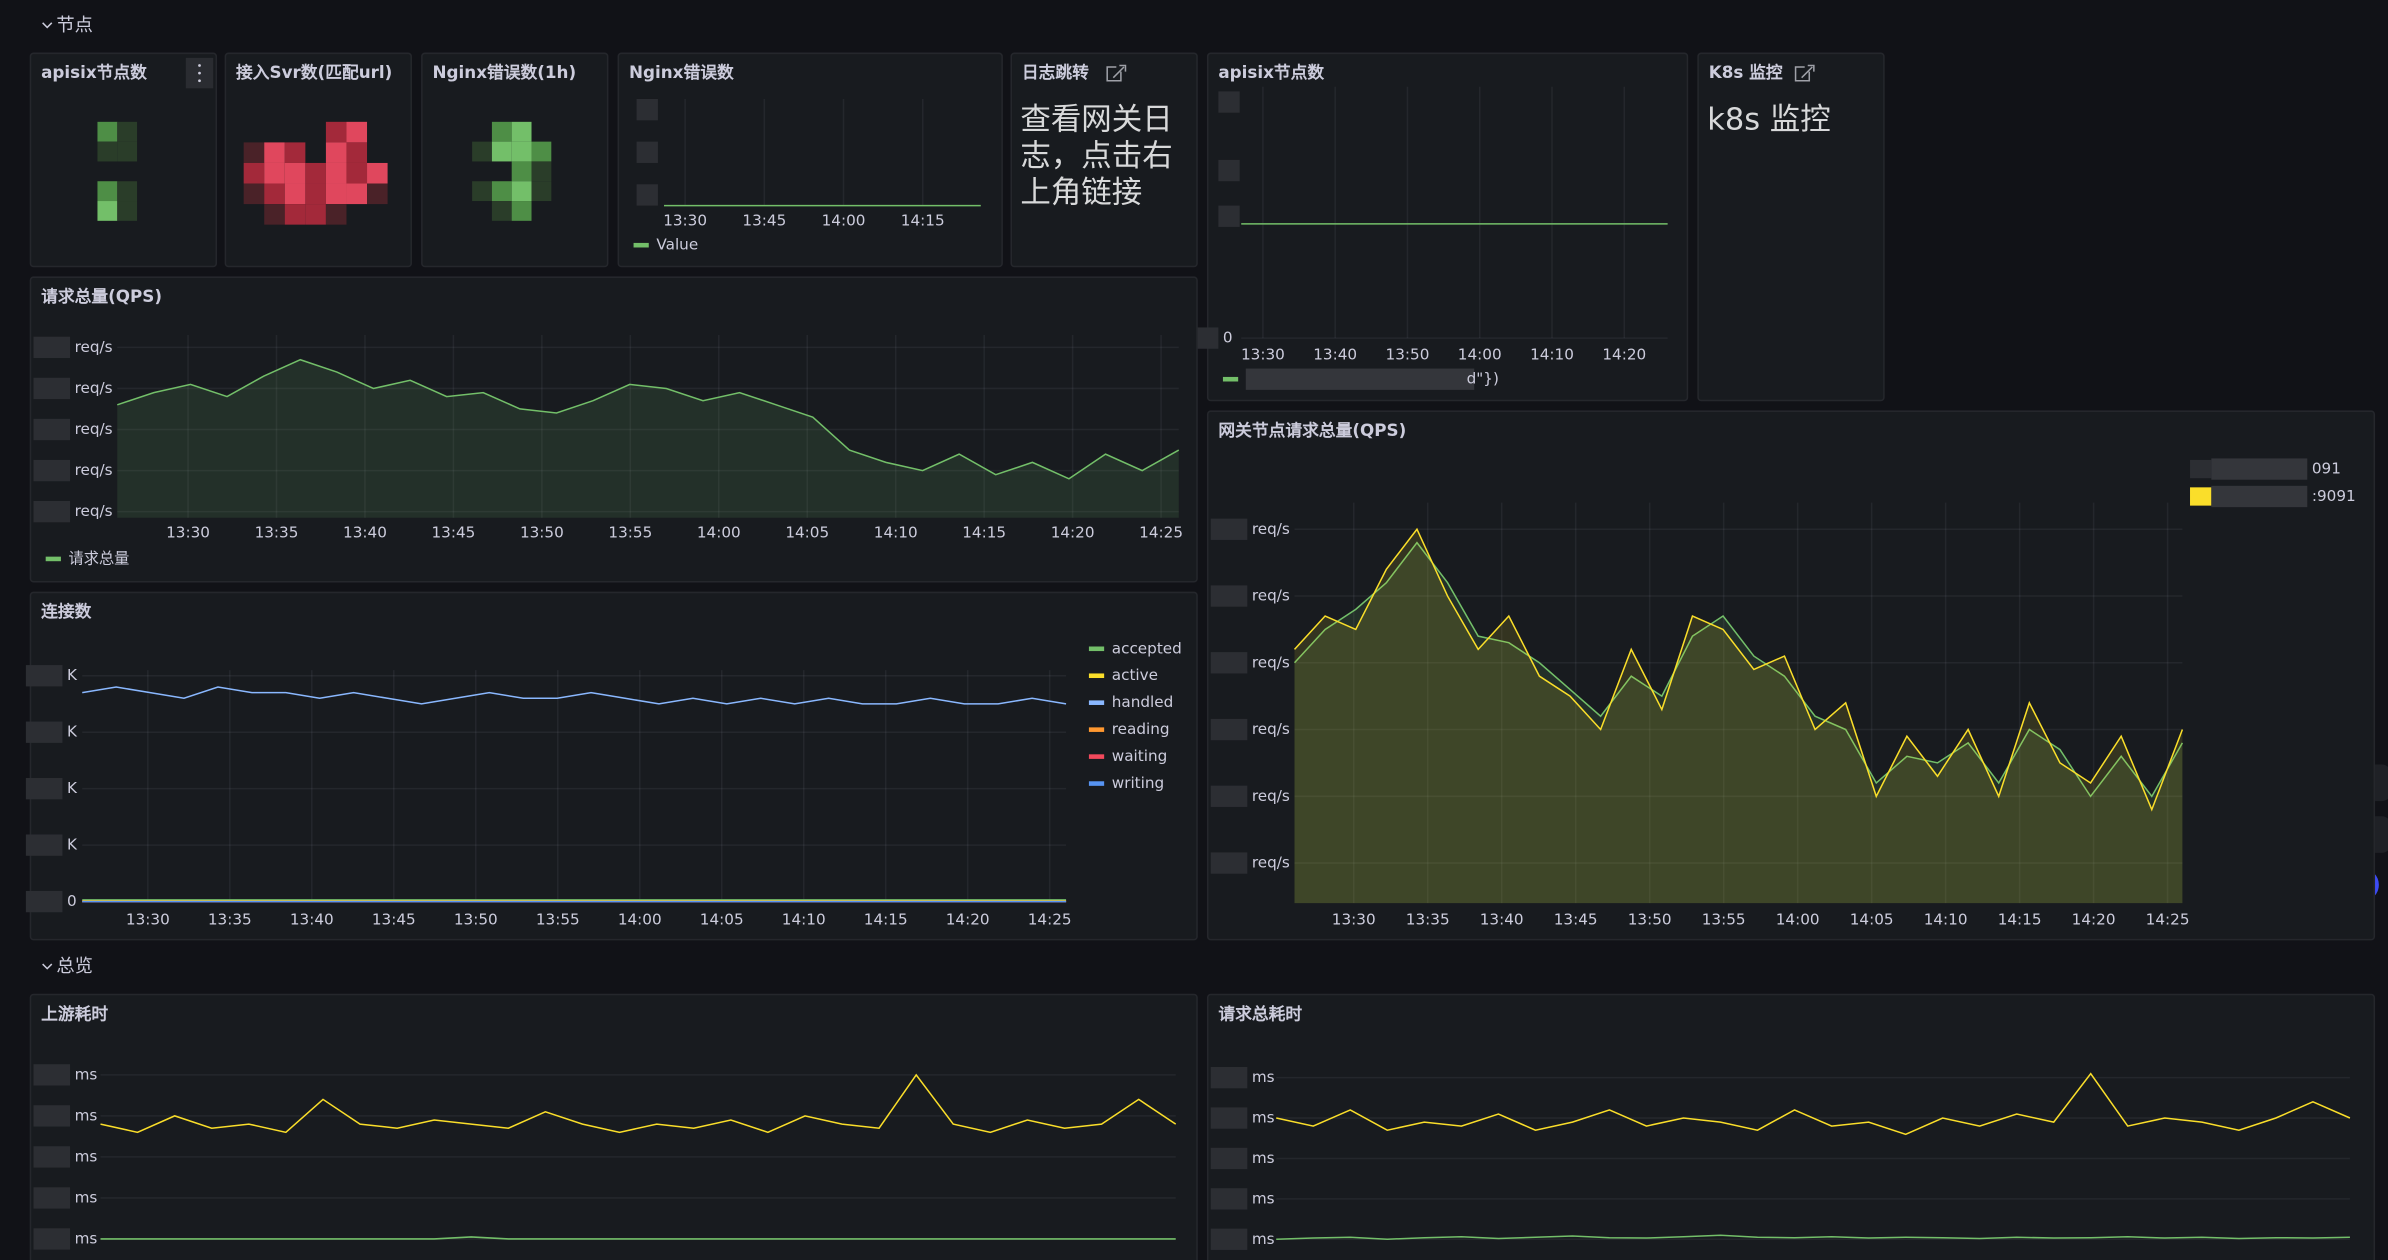 The height and width of the screenshot is (1260, 2388). I want to click on panel-text: k8s 监控, so click(1769, 119).